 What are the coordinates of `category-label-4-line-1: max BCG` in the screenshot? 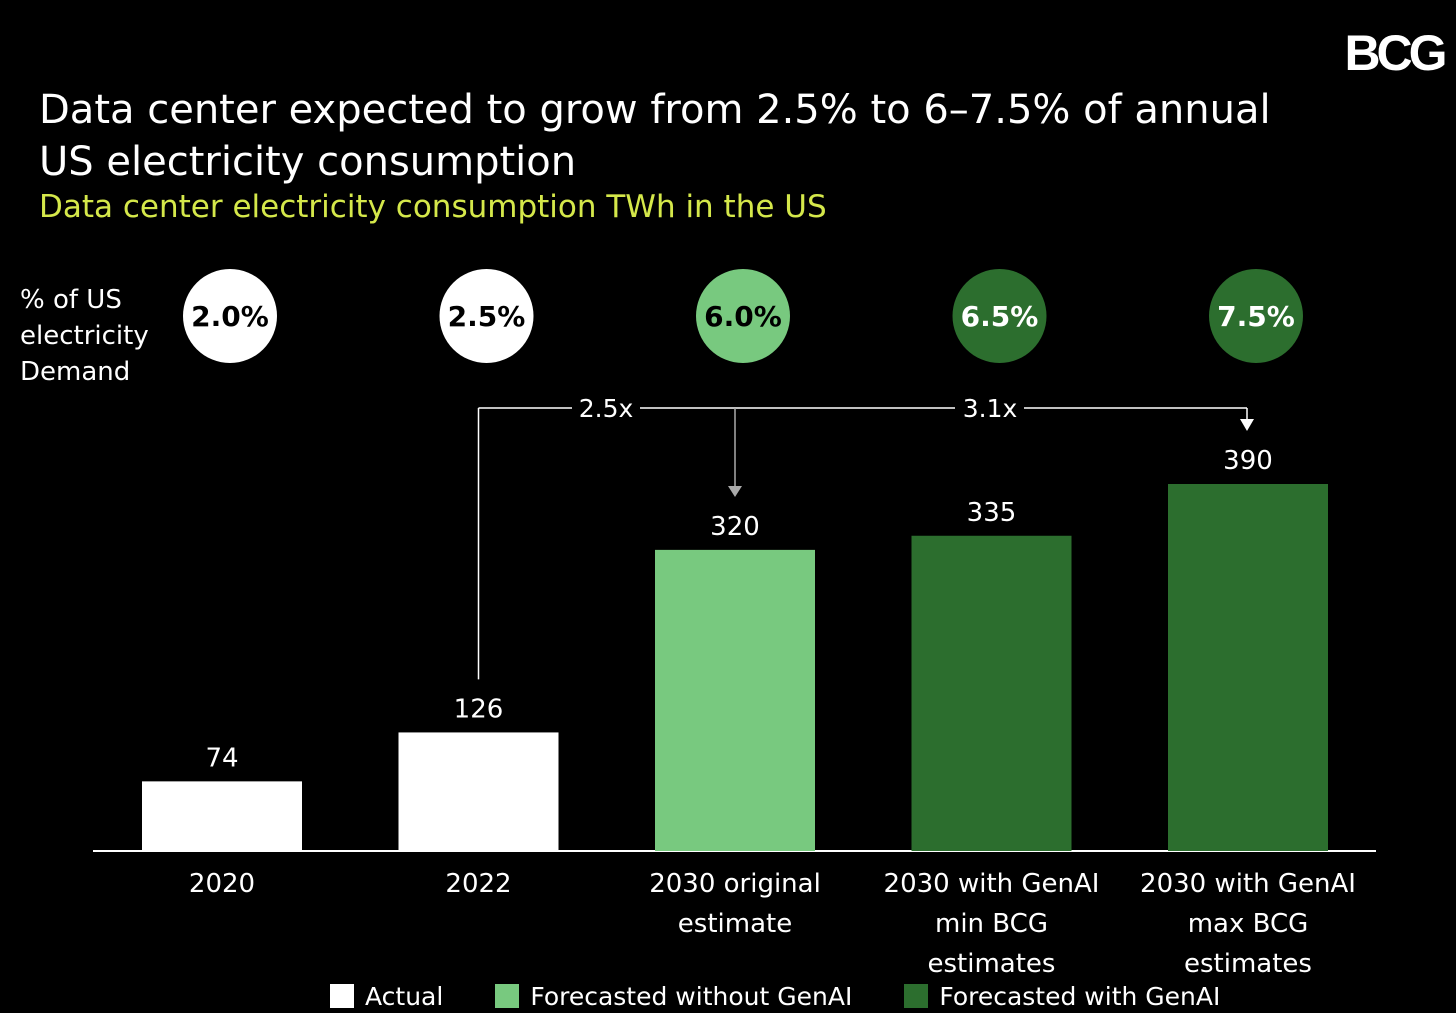 It's located at (1248, 924).